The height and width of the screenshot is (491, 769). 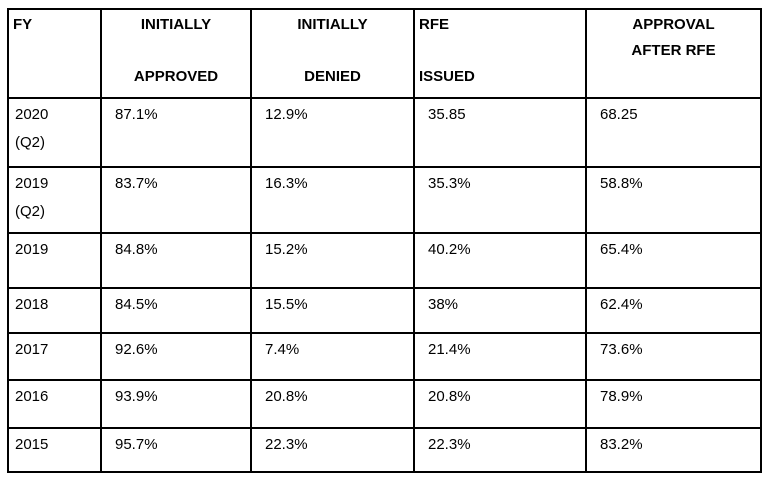 I want to click on cell-rfe-issued: 35.85, so click(x=500, y=132).